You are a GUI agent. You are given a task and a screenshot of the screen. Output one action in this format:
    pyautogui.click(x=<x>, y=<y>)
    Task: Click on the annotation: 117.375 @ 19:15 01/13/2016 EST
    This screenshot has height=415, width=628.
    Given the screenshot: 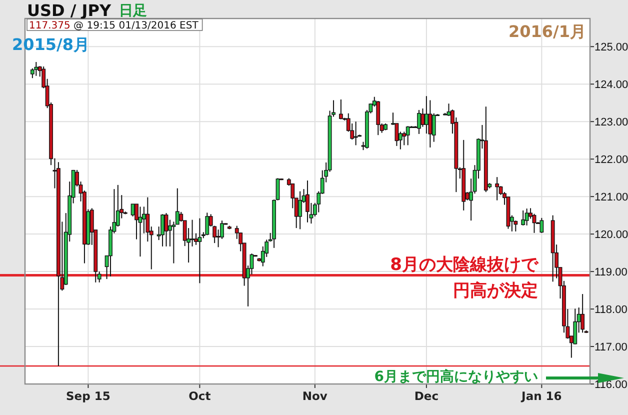 What is the action you would take?
    pyautogui.click(x=114, y=26)
    